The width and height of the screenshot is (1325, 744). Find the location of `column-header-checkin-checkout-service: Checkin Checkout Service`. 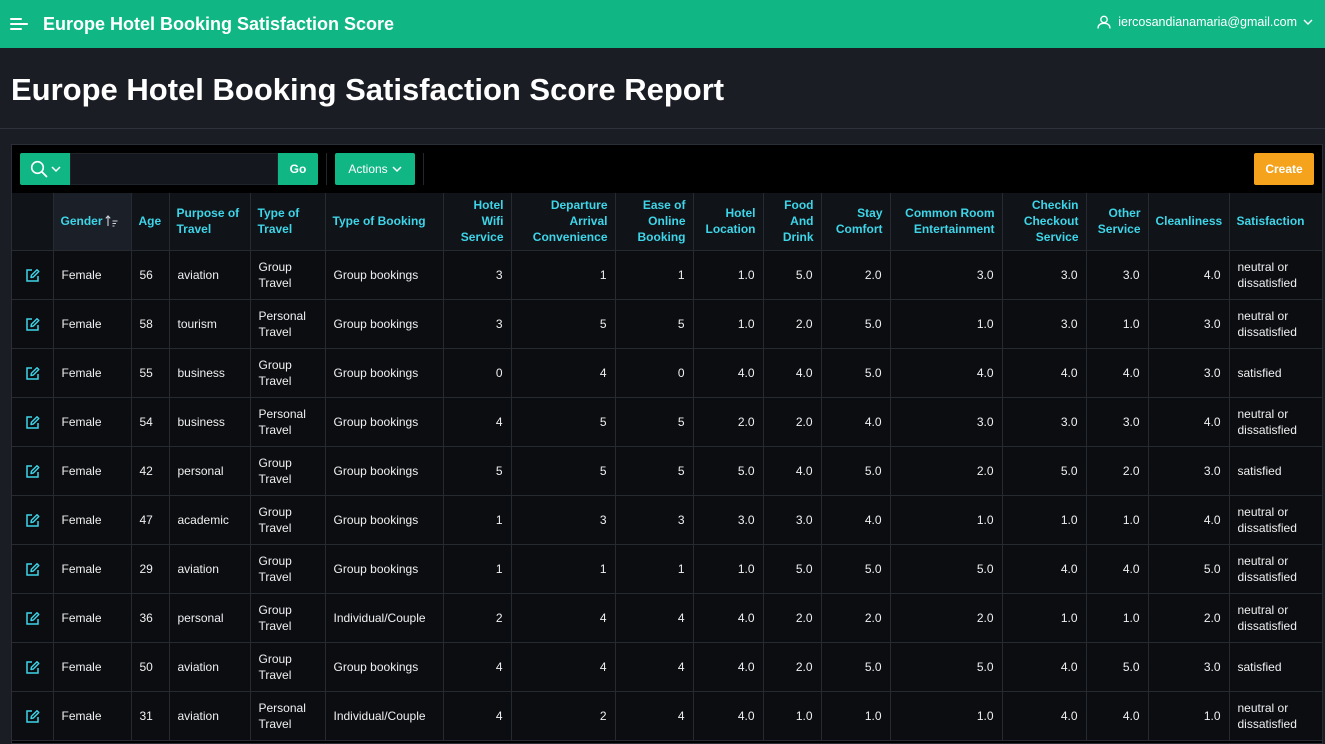

column-header-checkin-checkout-service: Checkin Checkout Service is located at coordinates (1044, 222).